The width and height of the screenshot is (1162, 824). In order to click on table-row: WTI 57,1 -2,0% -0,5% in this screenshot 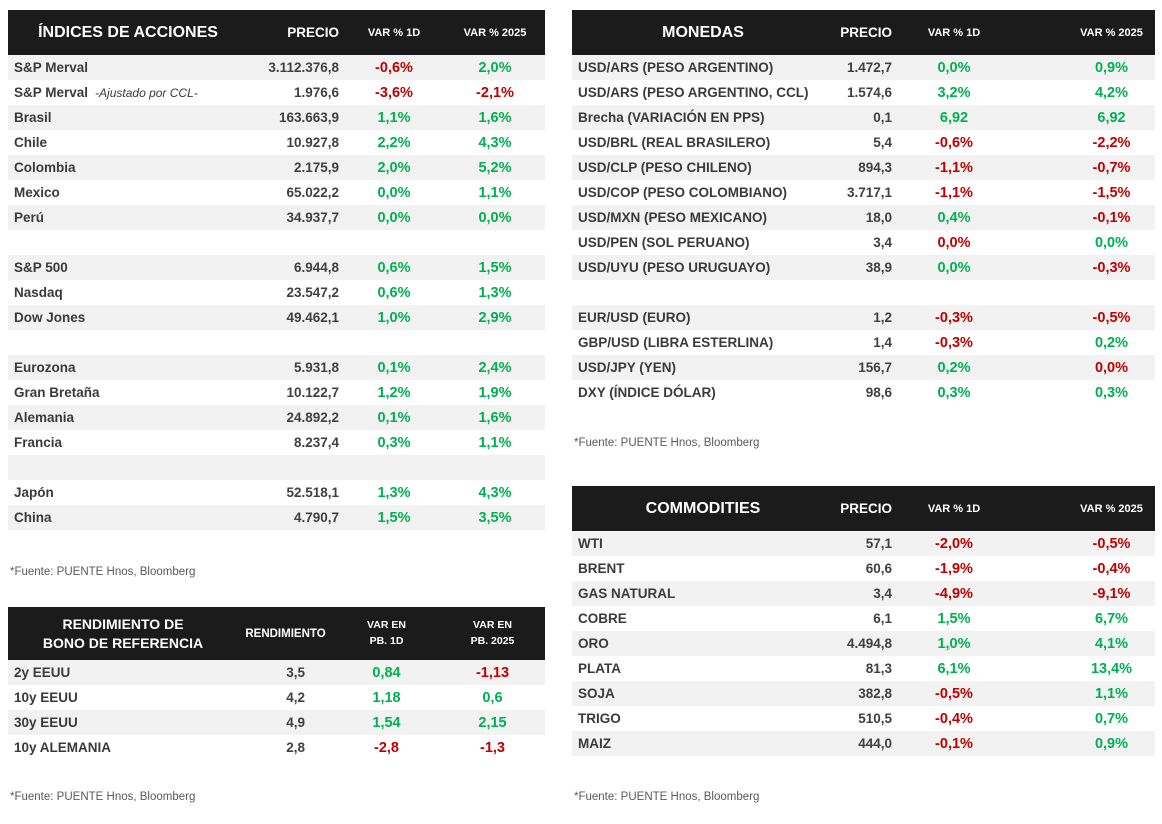, I will do `click(863, 543)`.